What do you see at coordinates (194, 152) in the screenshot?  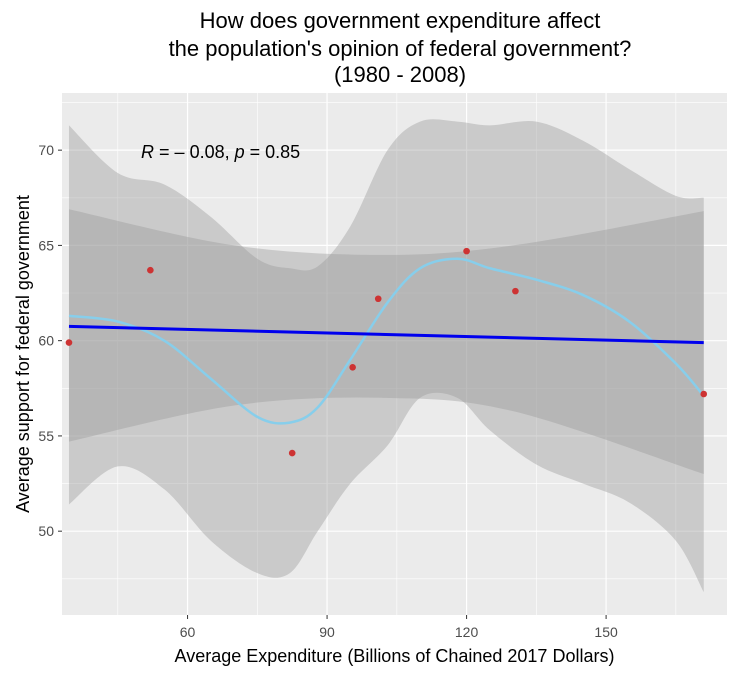 I see `r-value: = – 0.08,` at bounding box center [194, 152].